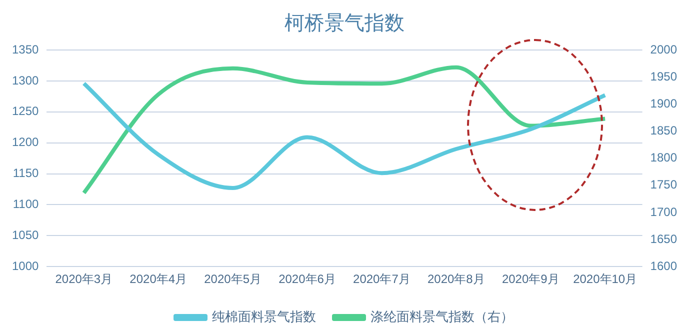 This screenshot has height=334, width=689. I want to click on y-tick-label: 1200, so click(26, 142).